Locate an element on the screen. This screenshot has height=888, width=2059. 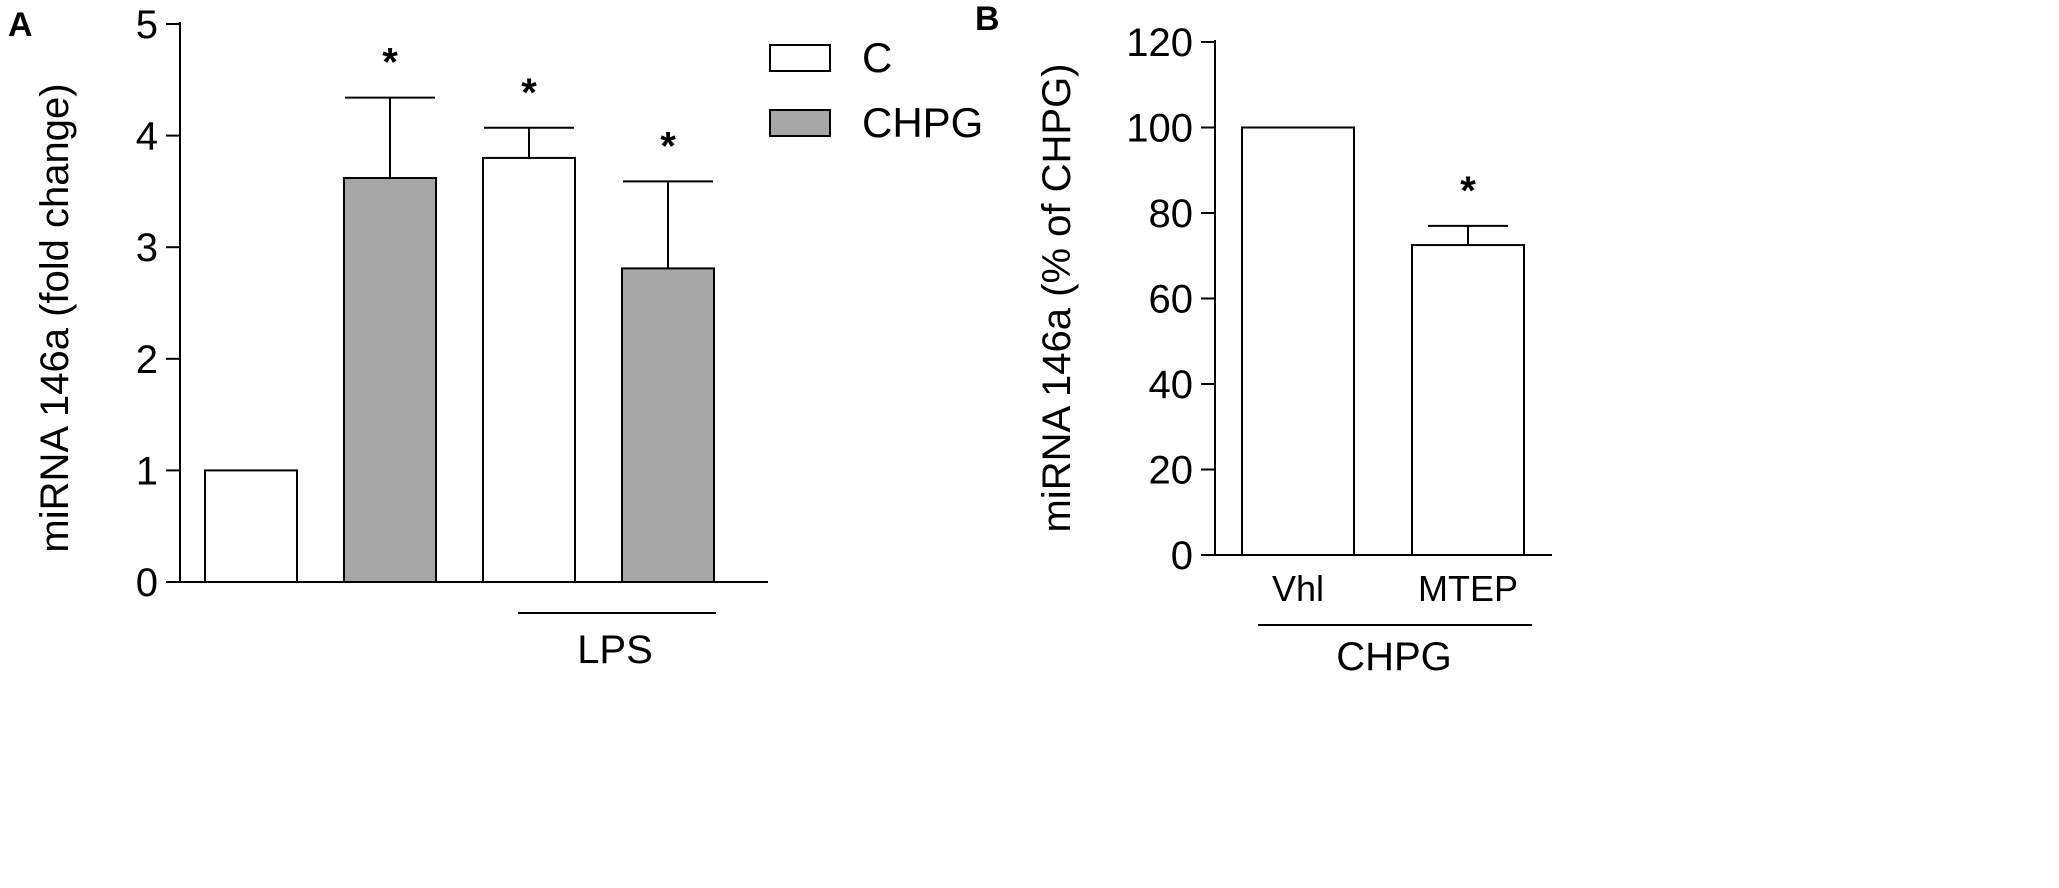
panel-a-significance-4: * is located at coordinates (668, 146).